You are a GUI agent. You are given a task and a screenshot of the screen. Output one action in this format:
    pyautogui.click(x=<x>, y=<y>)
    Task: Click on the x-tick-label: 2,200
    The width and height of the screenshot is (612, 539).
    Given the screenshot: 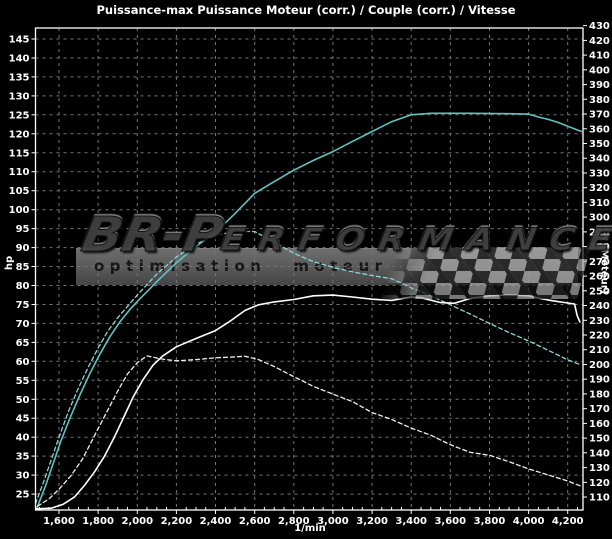 What is the action you would take?
    pyautogui.click(x=177, y=521)
    